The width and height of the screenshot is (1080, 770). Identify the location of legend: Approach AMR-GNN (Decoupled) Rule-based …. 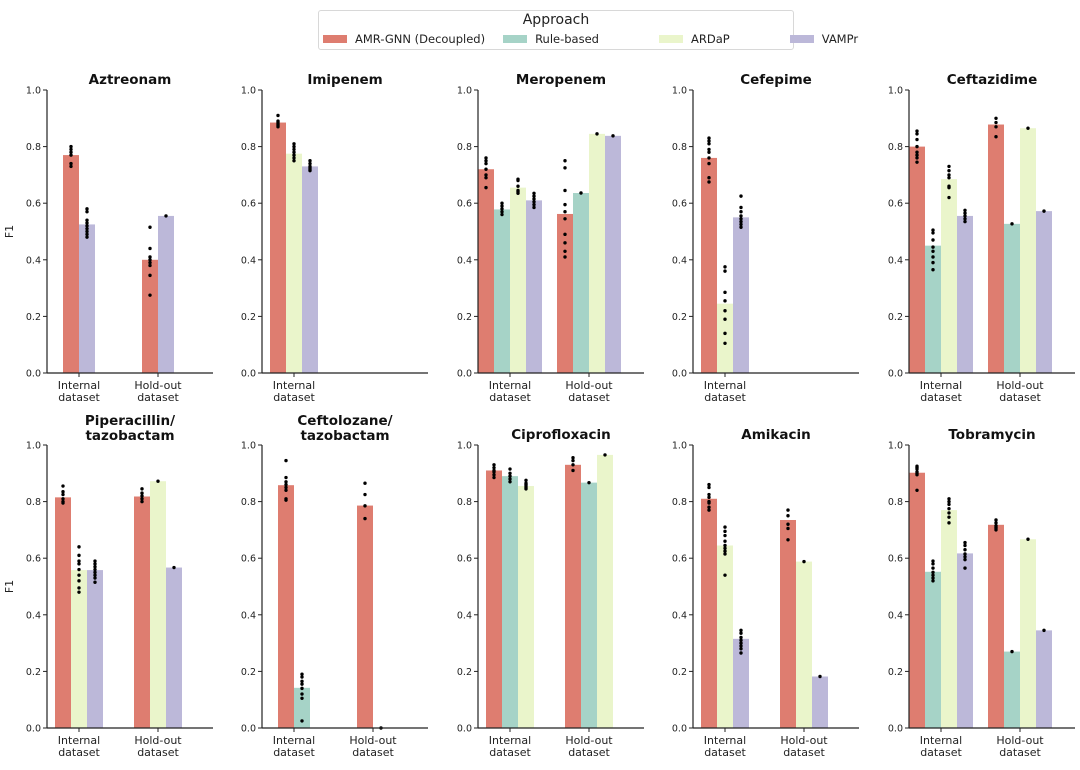
(588, 30).